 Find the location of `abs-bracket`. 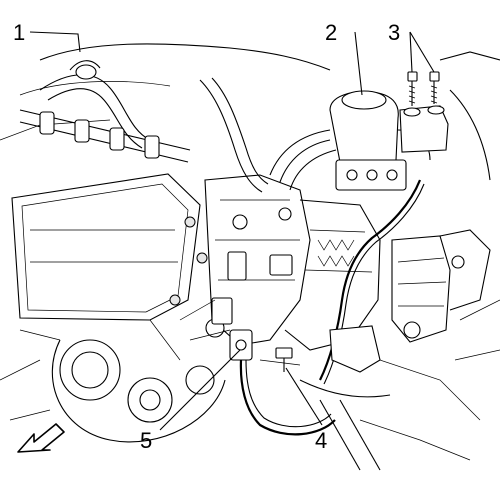

abs-bracket is located at coordinates (424, 129).